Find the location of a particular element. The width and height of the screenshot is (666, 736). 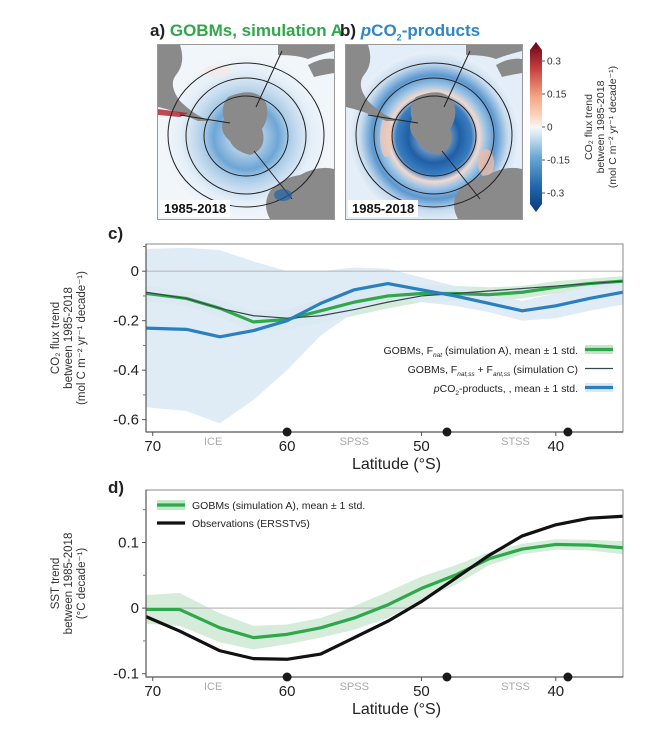

y-tick-label: -0.1 is located at coordinates (126, 674).